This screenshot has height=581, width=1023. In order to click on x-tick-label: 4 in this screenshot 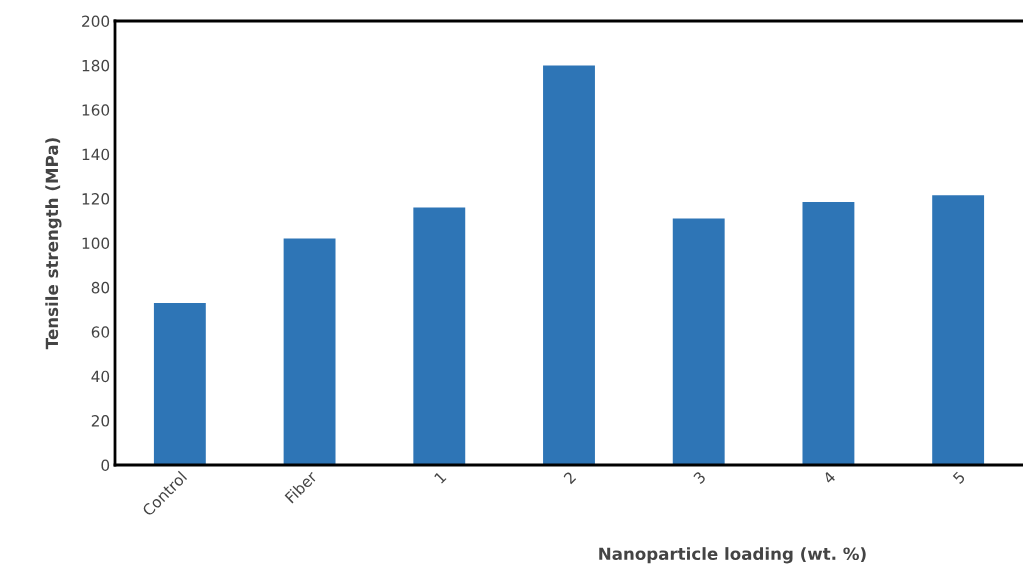, I will do `click(829, 477)`.